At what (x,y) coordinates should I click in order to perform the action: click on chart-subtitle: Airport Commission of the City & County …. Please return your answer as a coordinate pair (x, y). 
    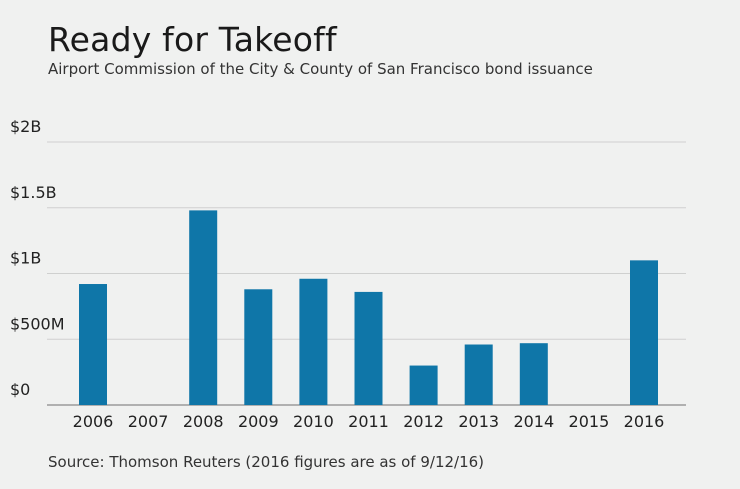
    Looking at the image, I should click on (320, 69).